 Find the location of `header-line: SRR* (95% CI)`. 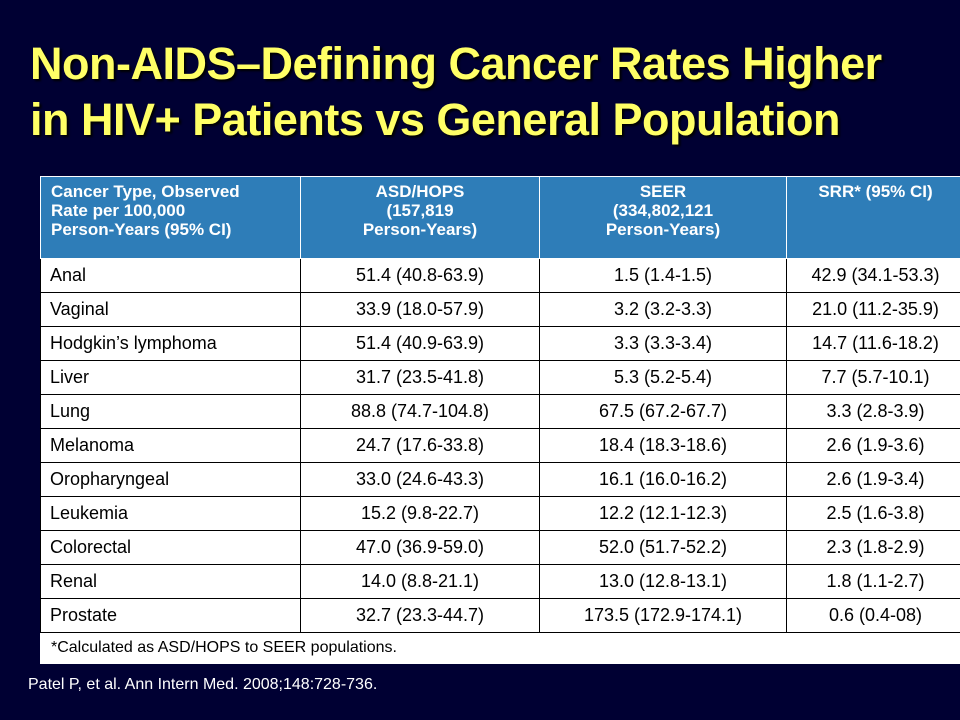

header-line: SRR* (95% CI) is located at coordinates (875, 191).